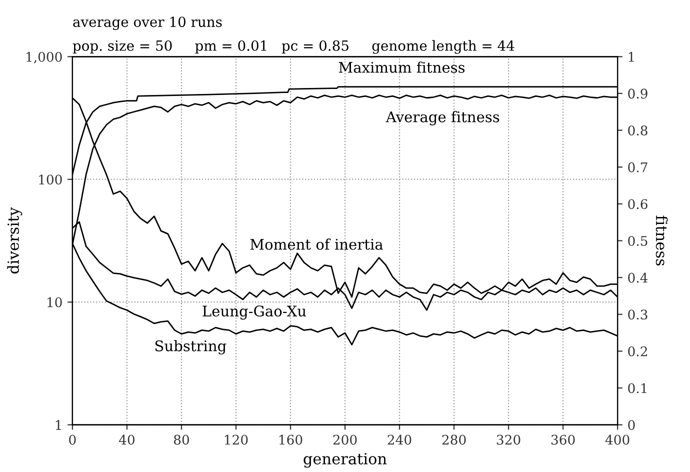 This screenshot has height=472, width=690. I want to click on y2-tick-label: 0, so click(631, 425).